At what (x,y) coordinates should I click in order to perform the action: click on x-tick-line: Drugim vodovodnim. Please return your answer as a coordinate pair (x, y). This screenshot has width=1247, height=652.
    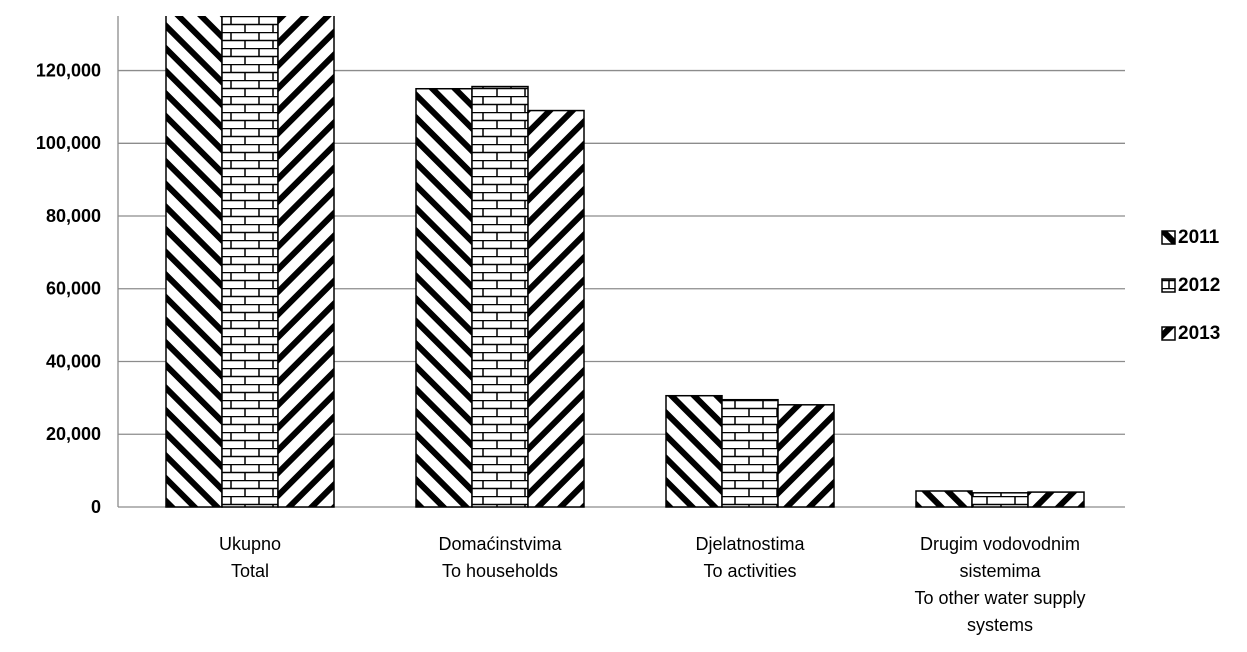
    Looking at the image, I should click on (1000, 544).